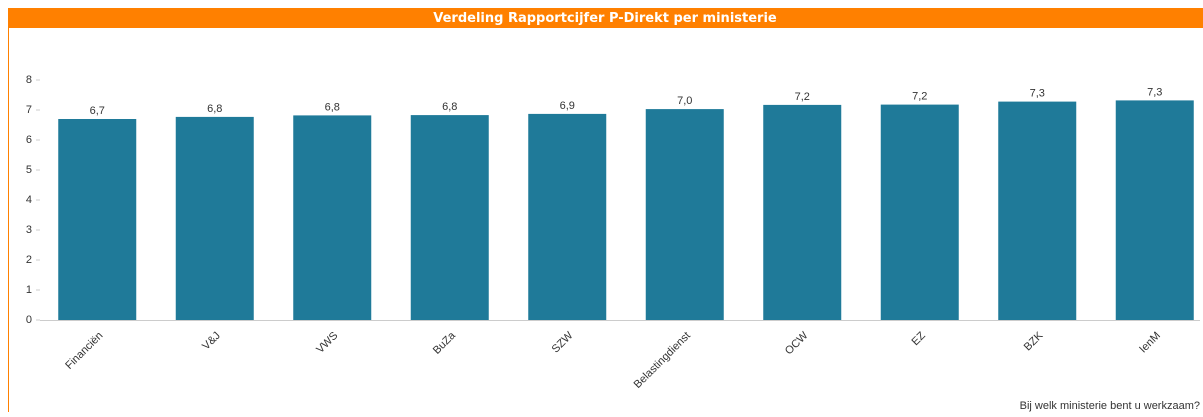 This screenshot has height=417, width=1203. Describe the element at coordinates (29, 110) in the screenshot. I see `y-tick-label: 7` at that location.